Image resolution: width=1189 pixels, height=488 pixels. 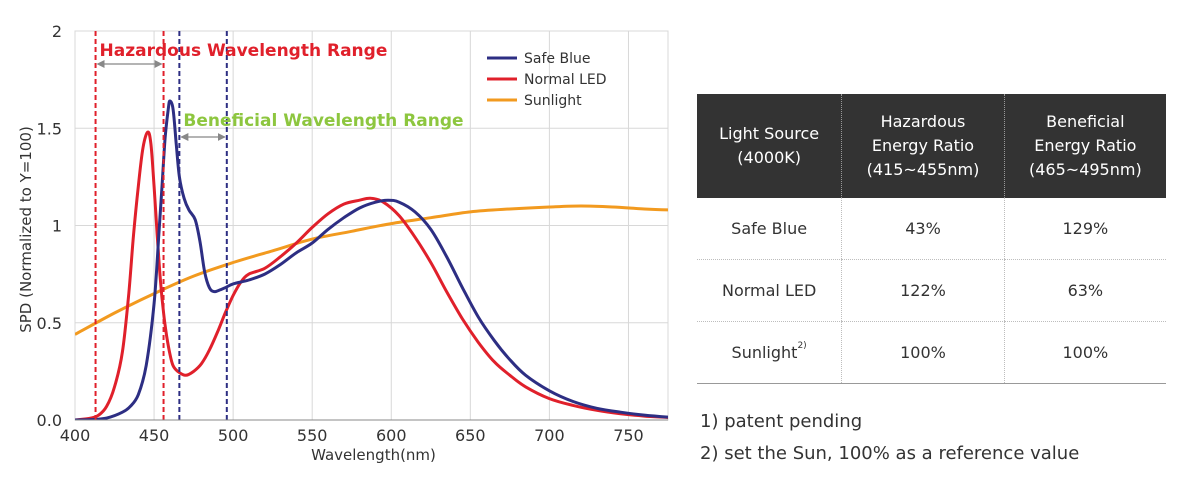 What do you see at coordinates (75, 435) in the screenshot?
I see `x-tick-label: 400` at bounding box center [75, 435].